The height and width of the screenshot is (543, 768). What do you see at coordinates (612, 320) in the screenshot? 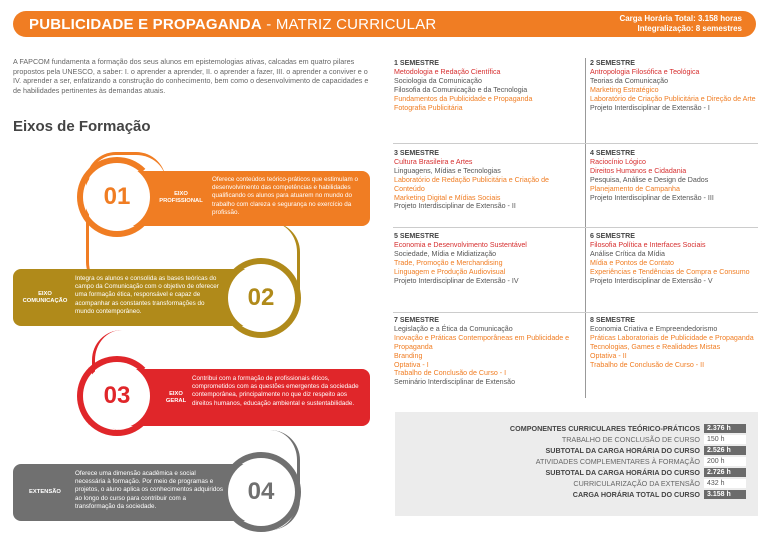
I see `semester-title: 8 SEMESTRE` at bounding box center [612, 320].